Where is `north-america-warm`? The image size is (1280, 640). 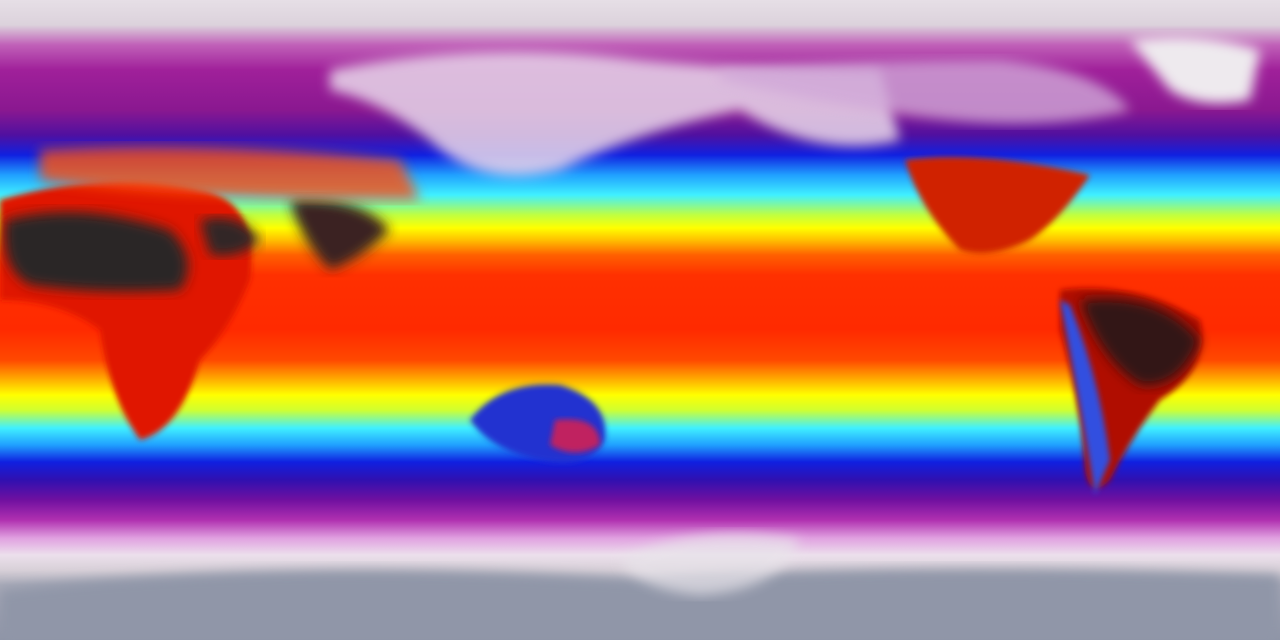 north-america-warm is located at coordinates (997, 205).